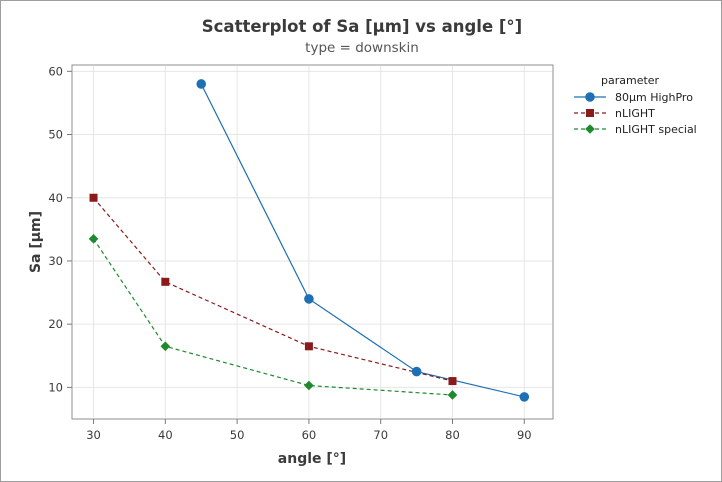 This screenshot has height=482, width=722. What do you see at coordinates (452, 435) in the screenshot?
I see `x-tick-label: 80` at bounding box center [452, 435].